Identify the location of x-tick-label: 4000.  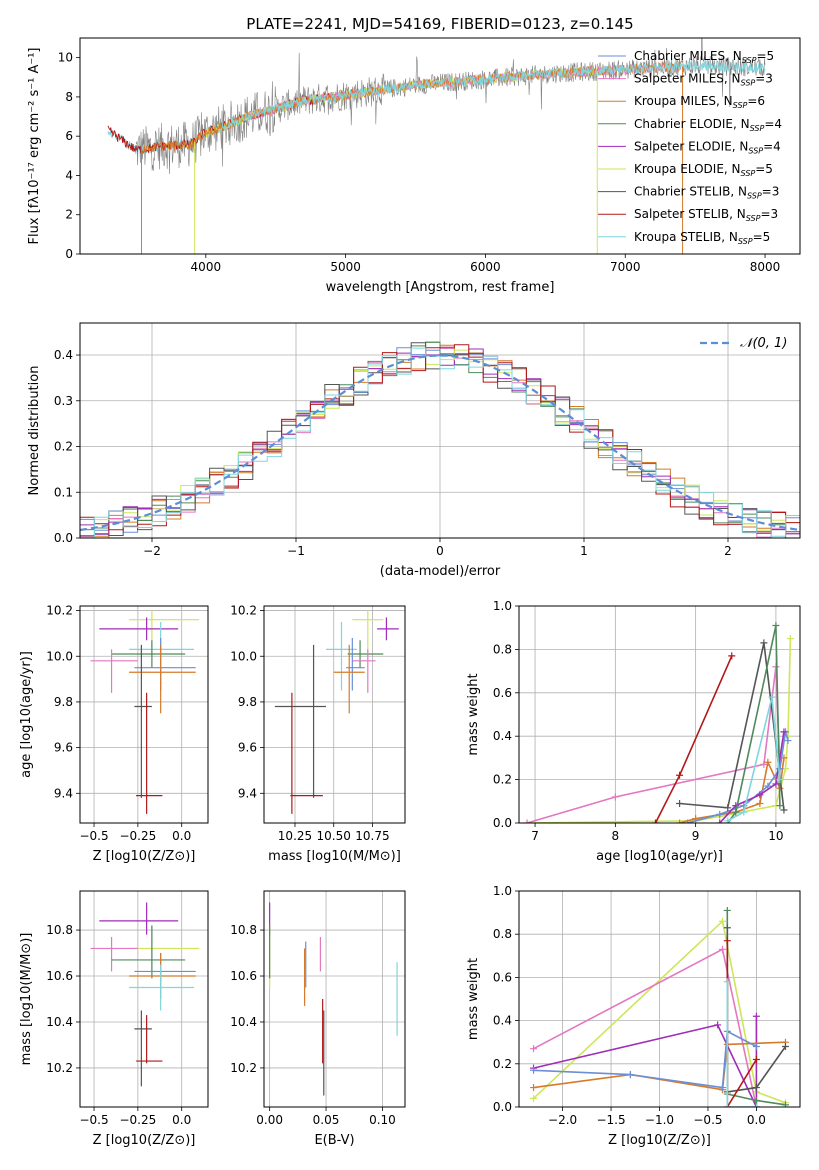
(206, 267).